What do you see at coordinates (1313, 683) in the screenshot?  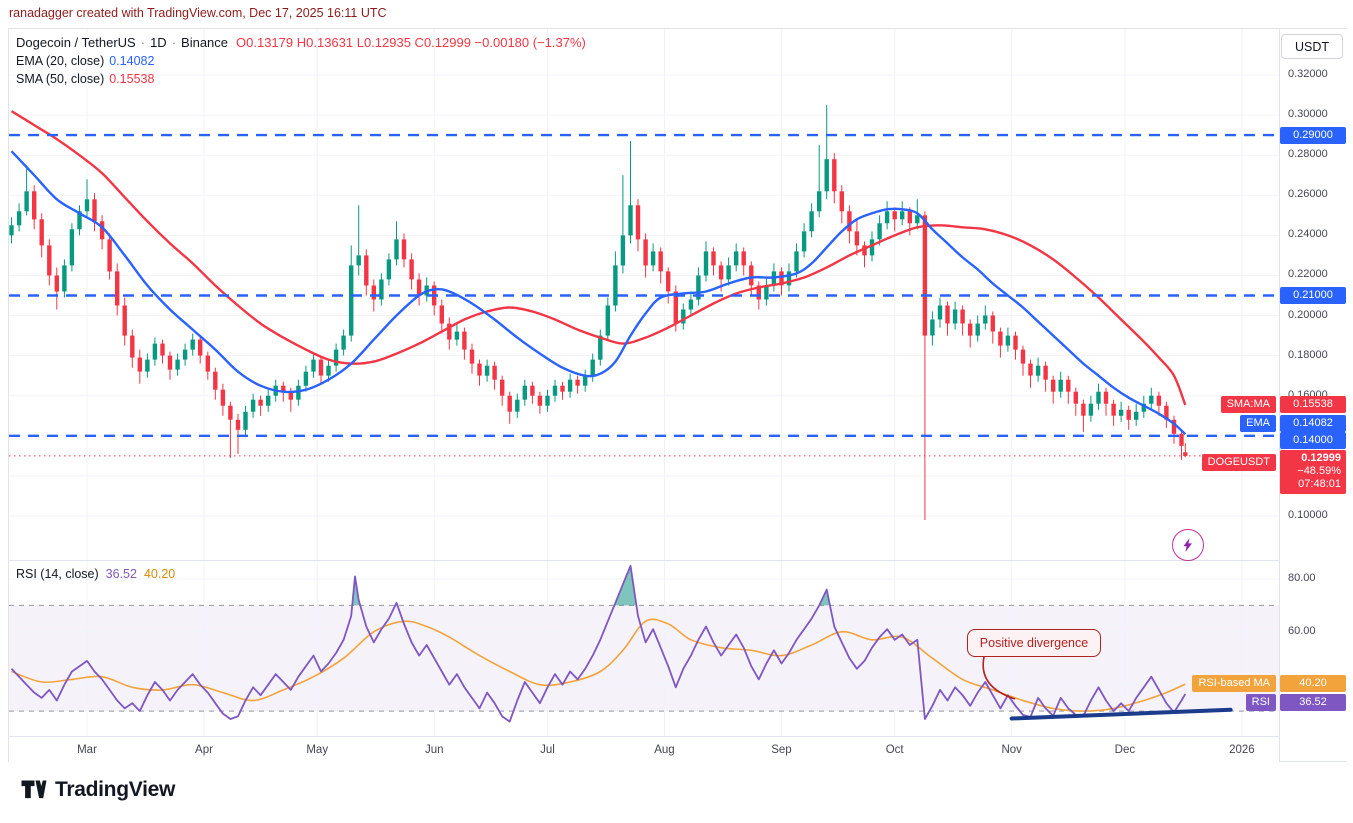 I see `rsi-ma-axis-value-badge: 40.20` at bounding box center [1313, 683].